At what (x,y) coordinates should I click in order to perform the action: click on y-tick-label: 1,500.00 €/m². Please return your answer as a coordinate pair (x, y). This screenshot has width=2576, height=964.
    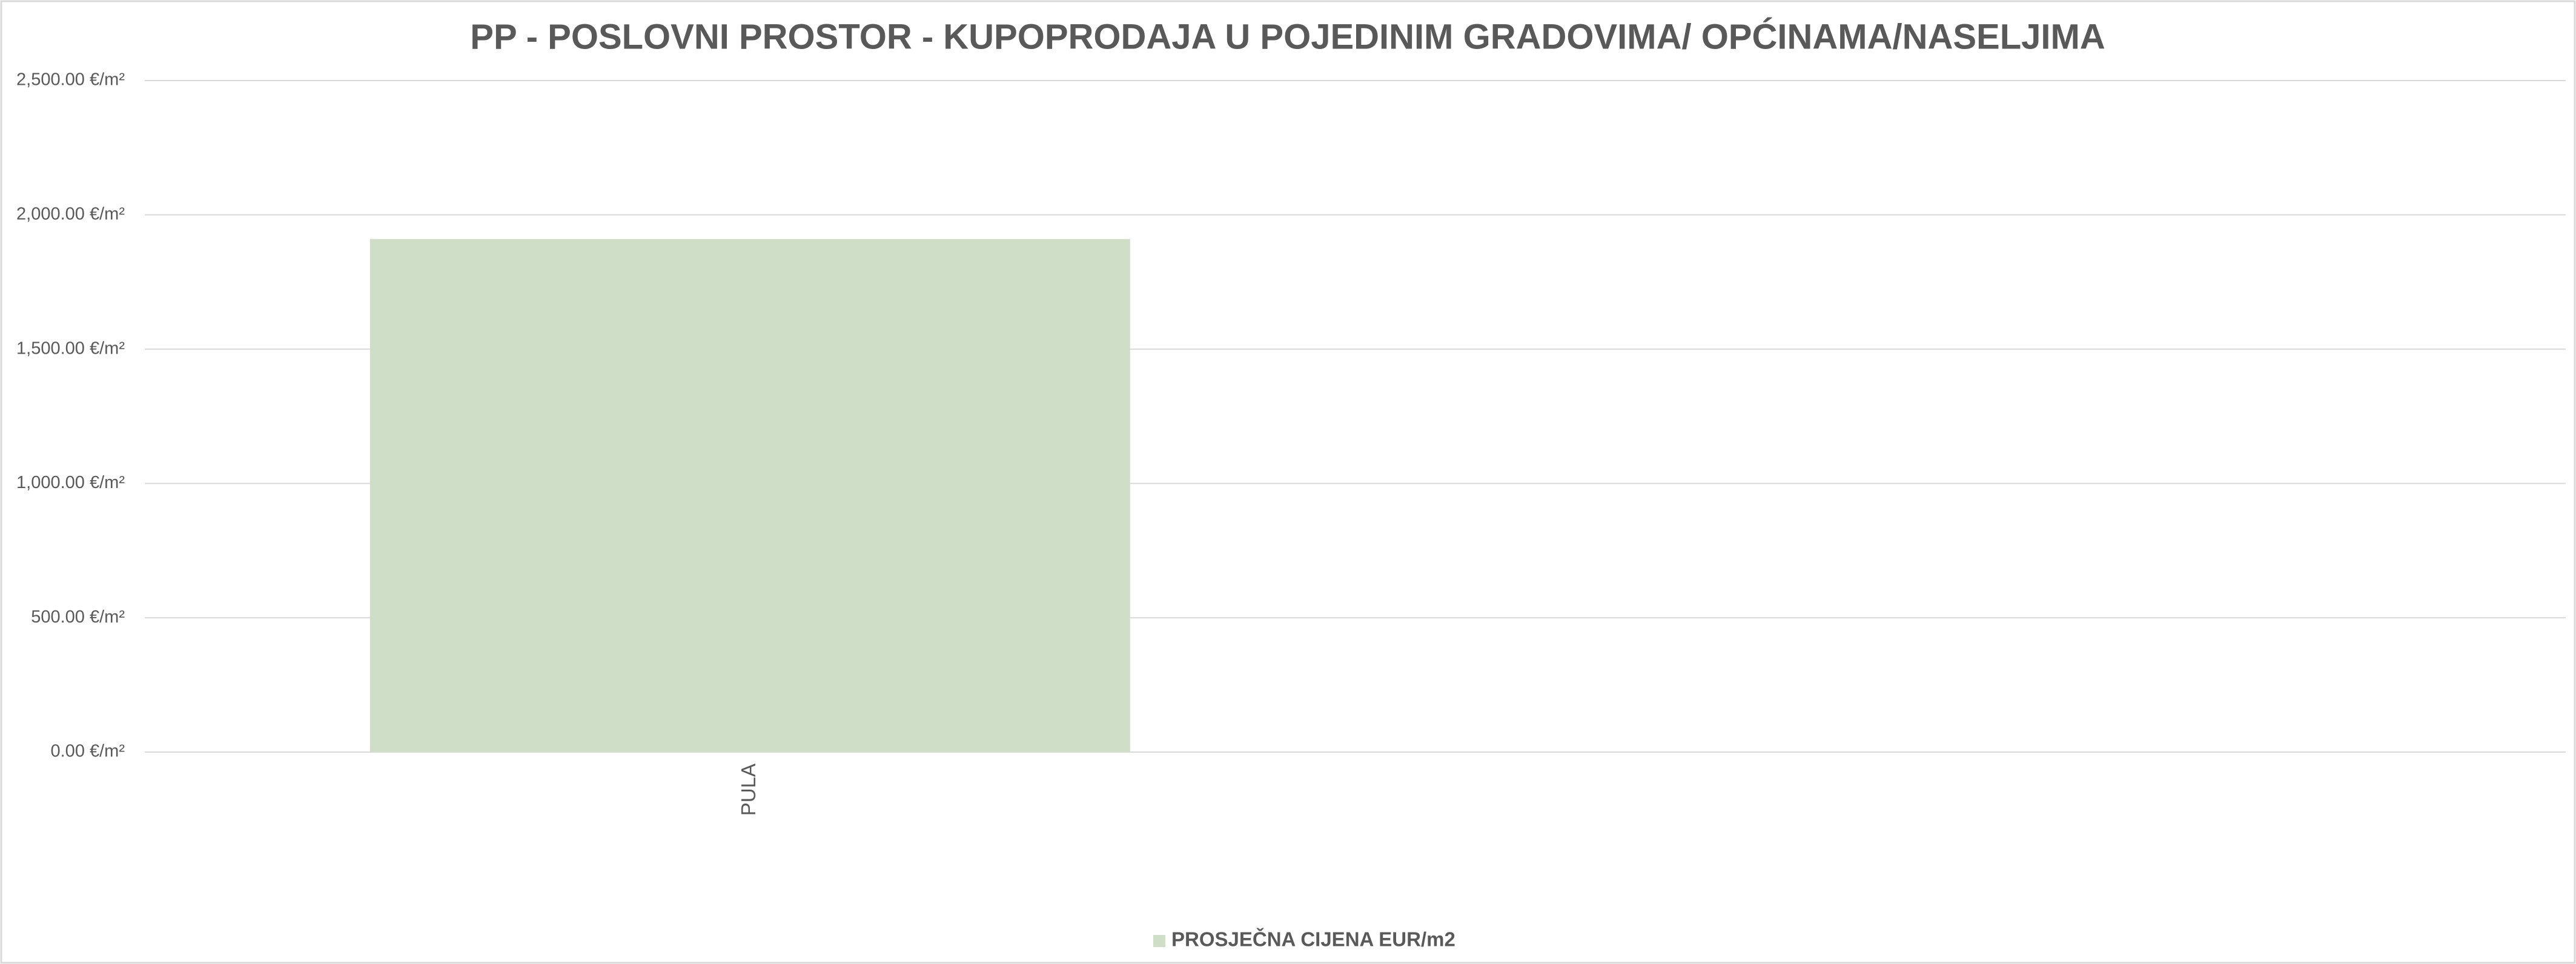
    Looking at the image, I should click on (70, 348).